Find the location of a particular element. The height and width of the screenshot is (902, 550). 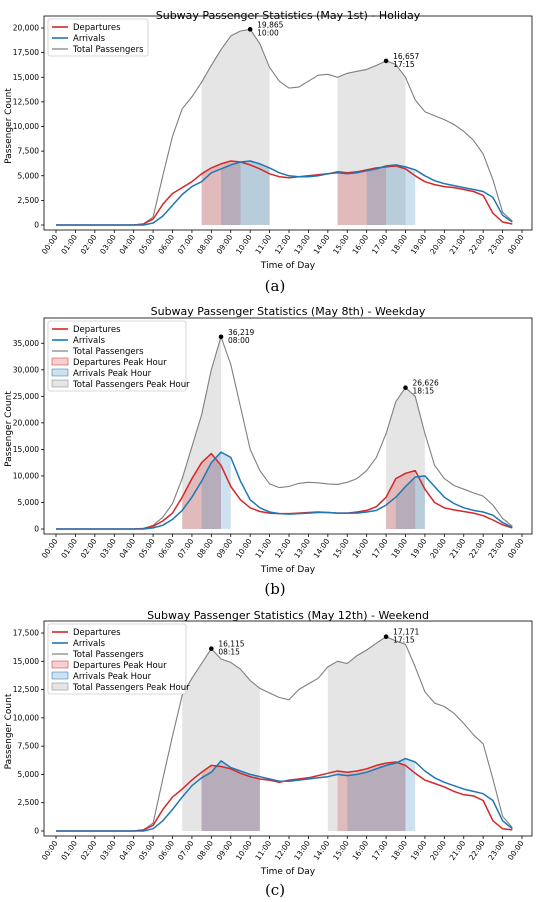

legend-label: Arrivals Peak Hour is located at coordinates (112, 374).